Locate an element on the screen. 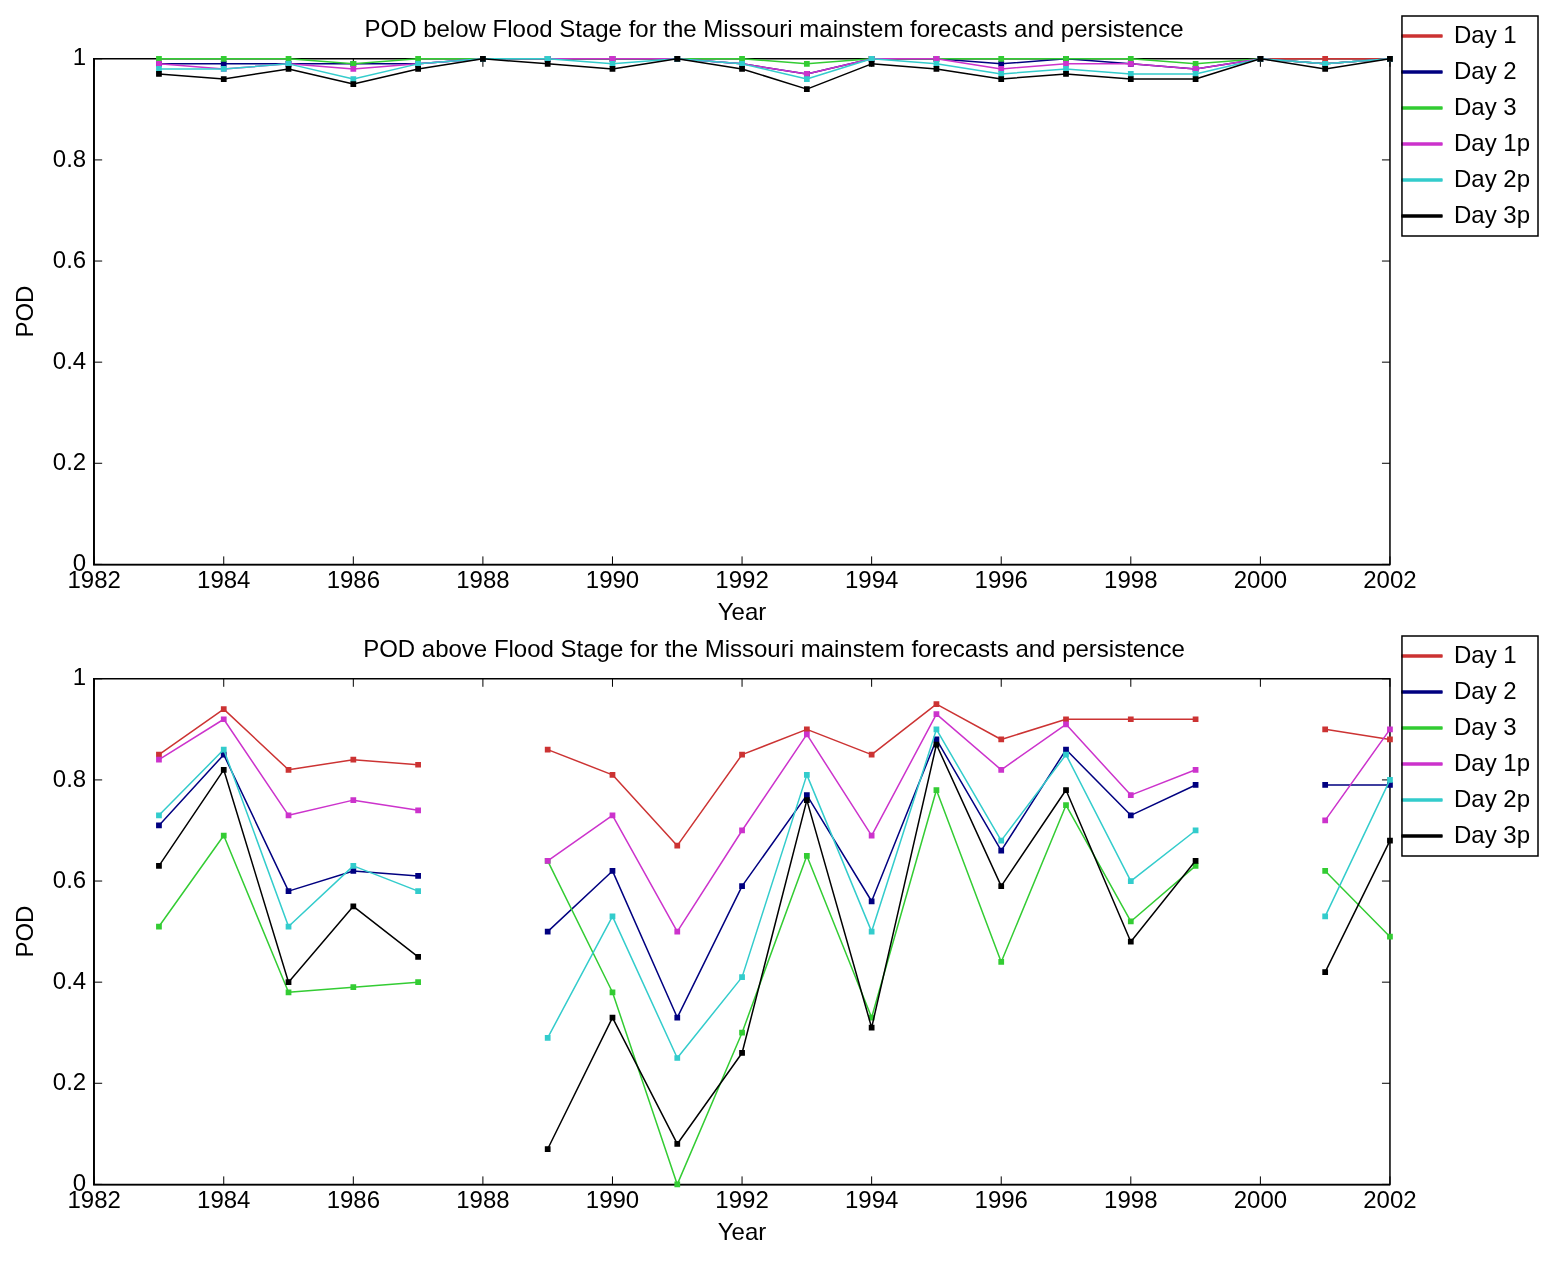 The width and height of the screenshot is (1552, 1261). chart-title: POD above Flood Stage for the Missouri mainstem forecasts and persistence is located at coordinates (774, 649).